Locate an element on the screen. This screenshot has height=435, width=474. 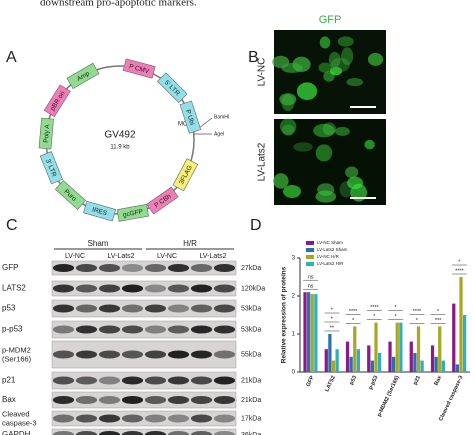
site-label: AgeI is located at coordinates (219, 134).